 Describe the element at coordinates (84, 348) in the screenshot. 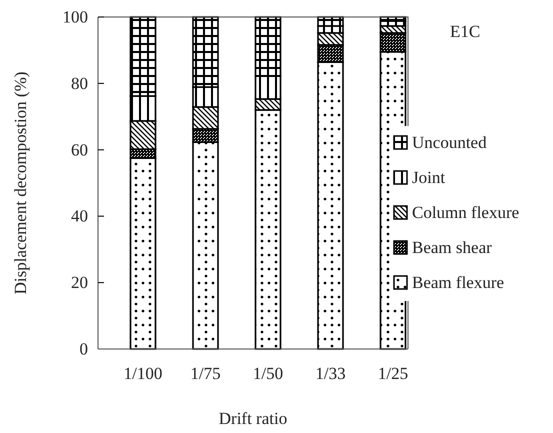

I see `y-tick-label: 0` at that location.